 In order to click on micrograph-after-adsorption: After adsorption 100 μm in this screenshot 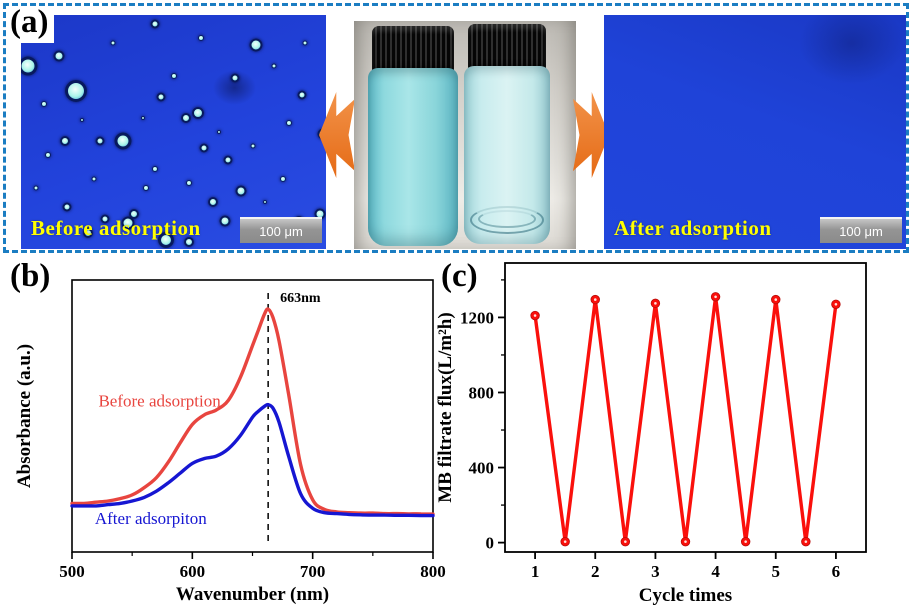, I will do `click(755, 132)`.